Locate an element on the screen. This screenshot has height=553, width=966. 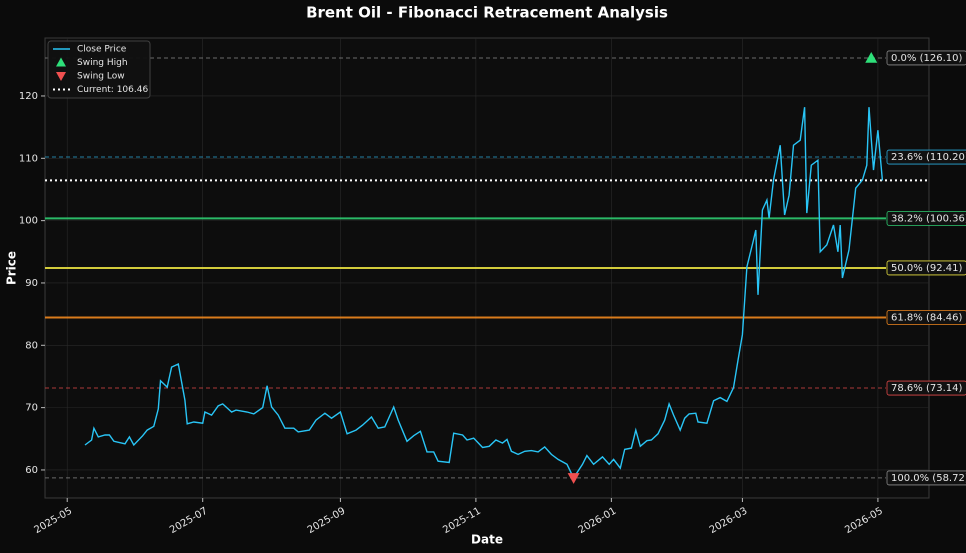
y-tick-label: 60 is located at coordinates (31, 470).